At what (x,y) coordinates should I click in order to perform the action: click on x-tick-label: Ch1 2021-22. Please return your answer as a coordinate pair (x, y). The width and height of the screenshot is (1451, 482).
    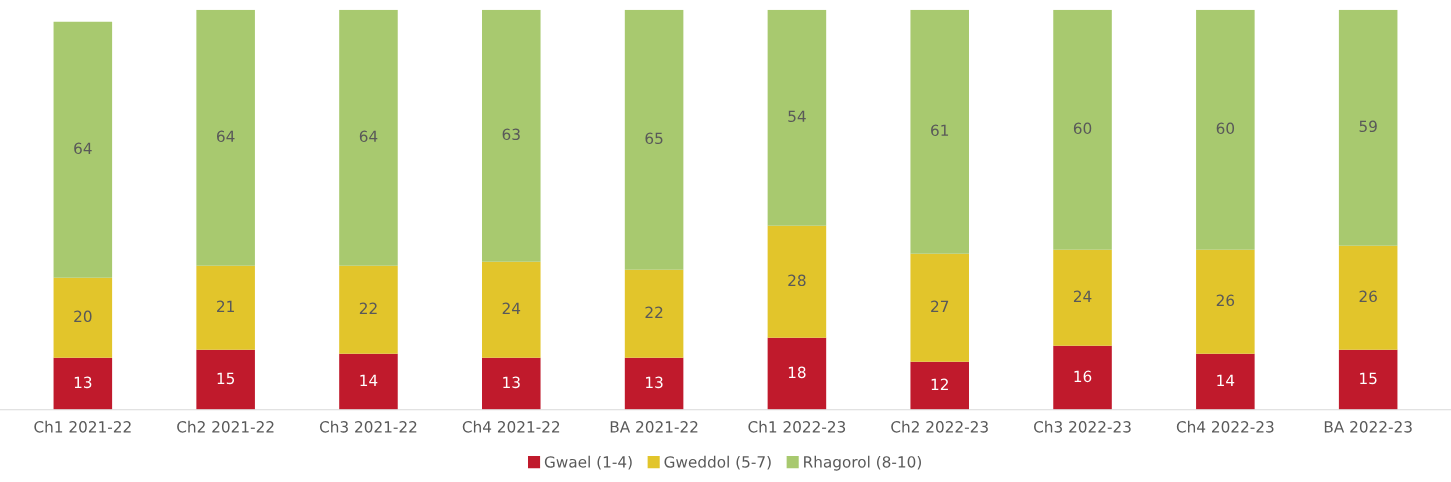
    Looking at the image, I should click on (82, 426).